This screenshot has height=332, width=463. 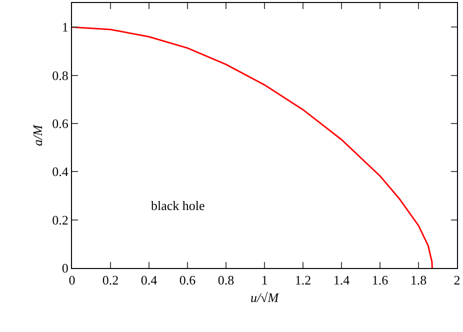 I want to click on x-tick-label: 1.8, so click(x=418, y=280).